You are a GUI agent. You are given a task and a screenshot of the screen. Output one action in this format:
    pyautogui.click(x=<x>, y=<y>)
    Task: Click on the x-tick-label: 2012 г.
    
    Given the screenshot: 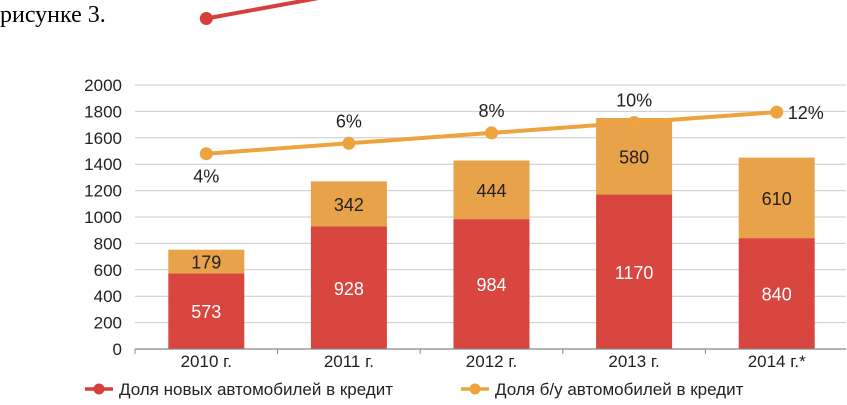 What is the action you would take?
    pyautogui.click(x=491, y=361)
    